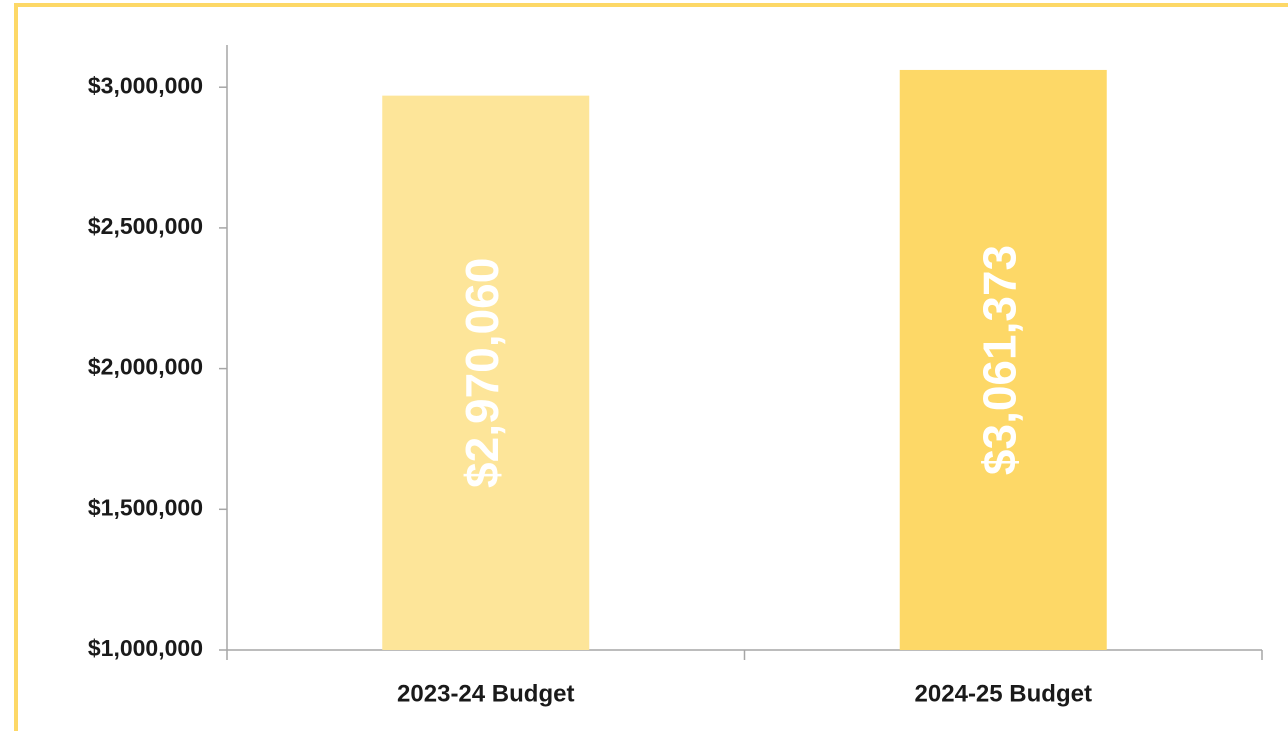 Image resolution: width=1288 pixels, height=731 pixels. Describe the element at coordinates (145, 226) in the screenshot. I see `y-tick-label: $2,500,000` at that location.